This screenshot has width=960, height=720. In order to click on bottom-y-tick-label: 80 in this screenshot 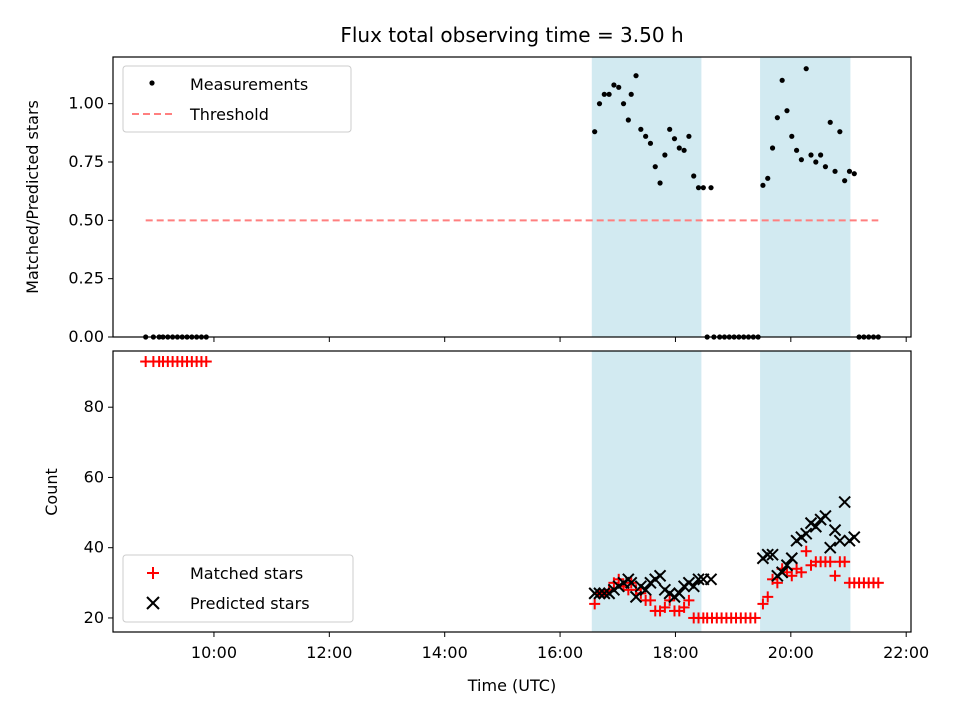, I will do `click(94, 406)`.